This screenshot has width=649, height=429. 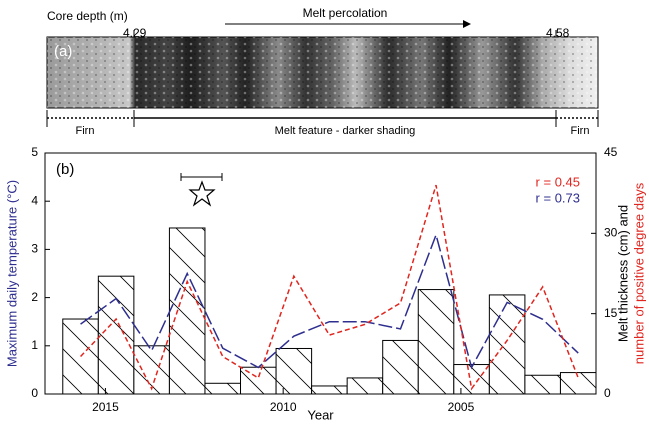 What do you see at coordinates (611, 313) in the screenshot?
I see `y2-tick-label: 15` at bounding box center [611, 313].